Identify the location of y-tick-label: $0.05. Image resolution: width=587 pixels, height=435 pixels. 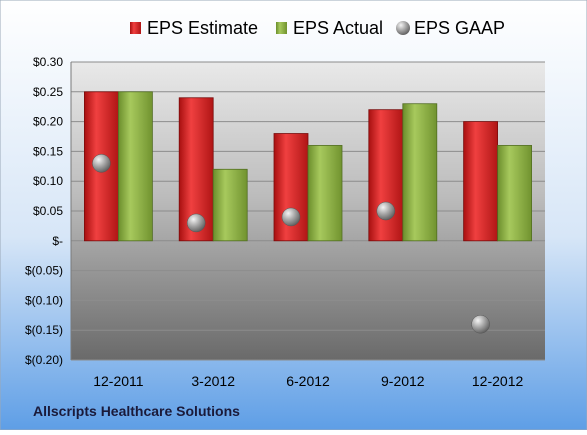
(48, 211).